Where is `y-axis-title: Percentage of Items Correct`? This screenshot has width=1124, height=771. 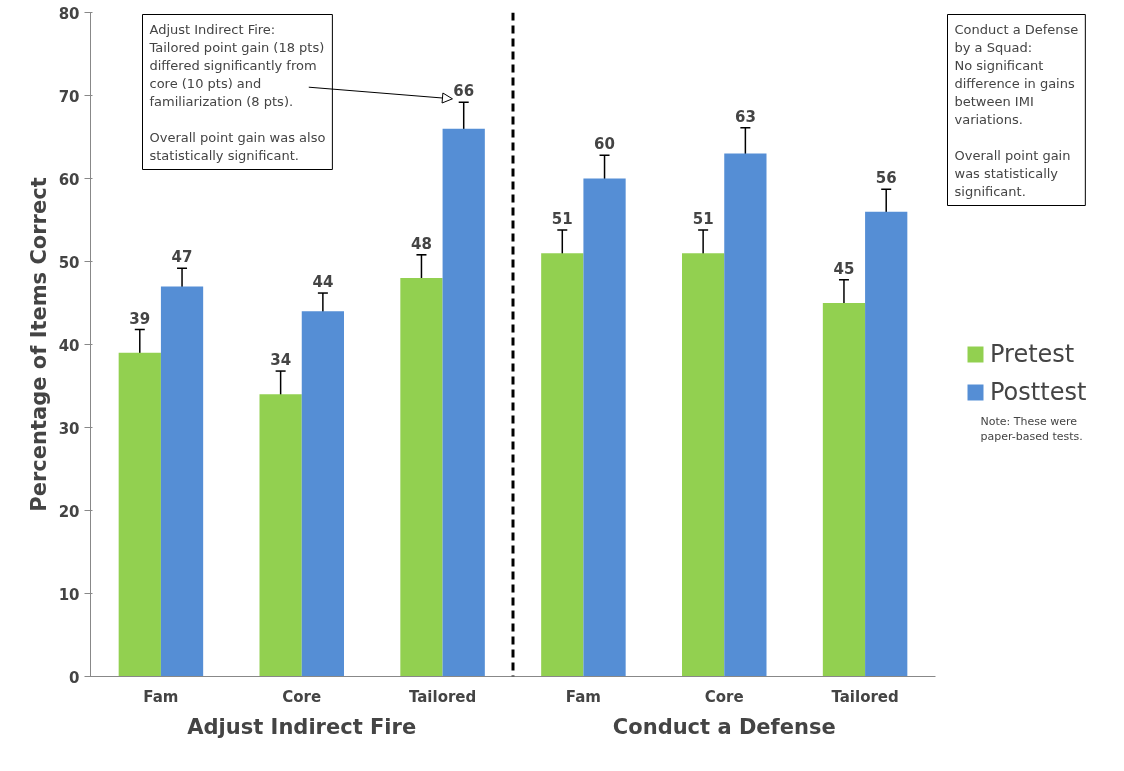
y-axis-title: Percentage of Items Correct is located at coordinates (38, 344).